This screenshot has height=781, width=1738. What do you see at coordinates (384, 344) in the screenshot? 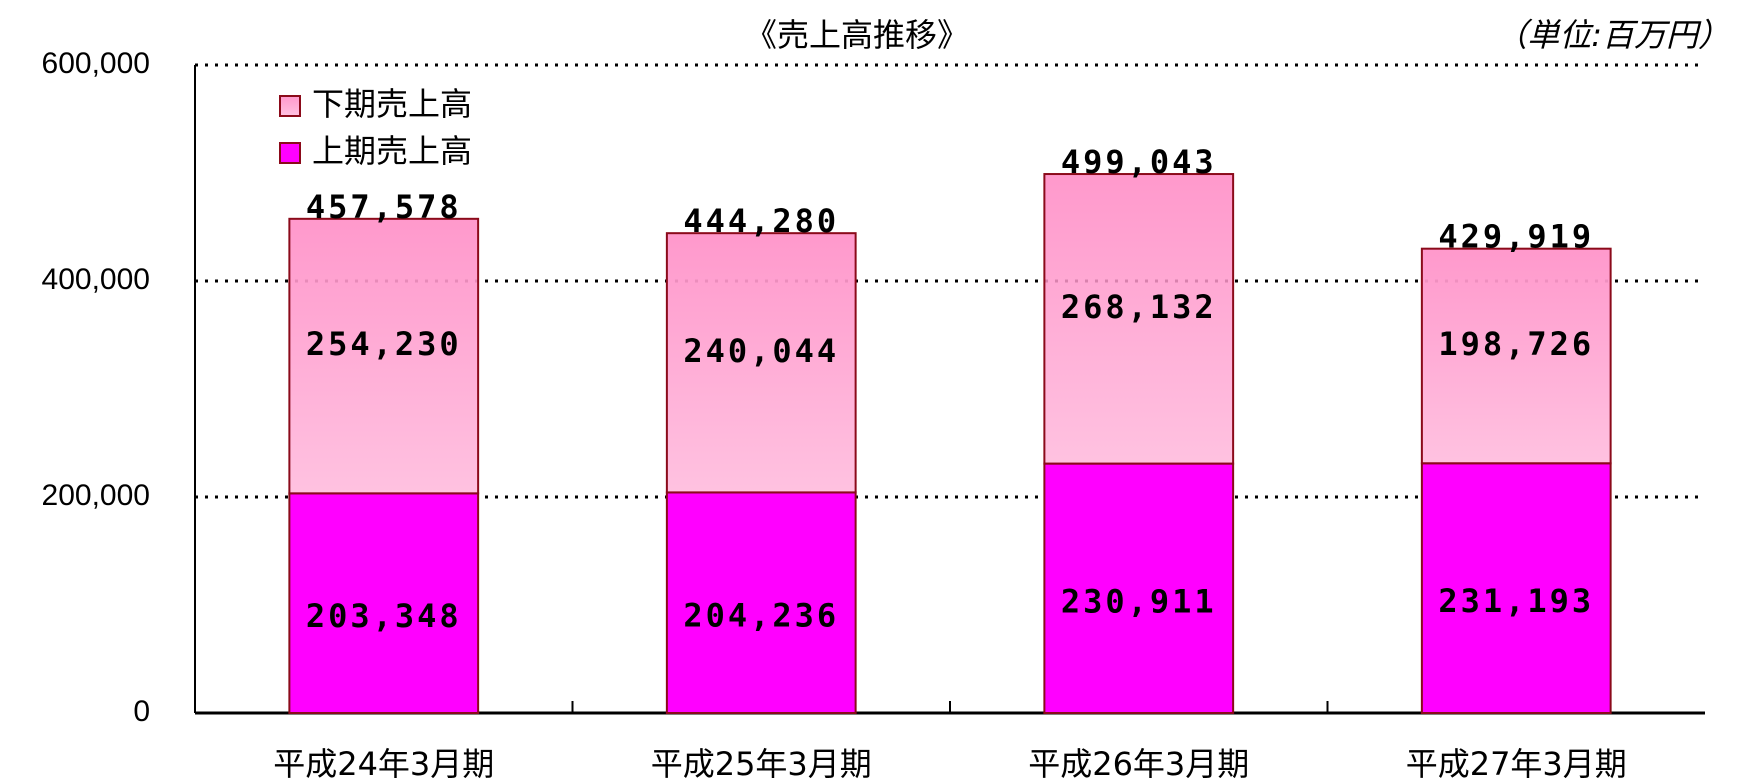
I see `value-label: 254,230` at bounding box center [384, 344].